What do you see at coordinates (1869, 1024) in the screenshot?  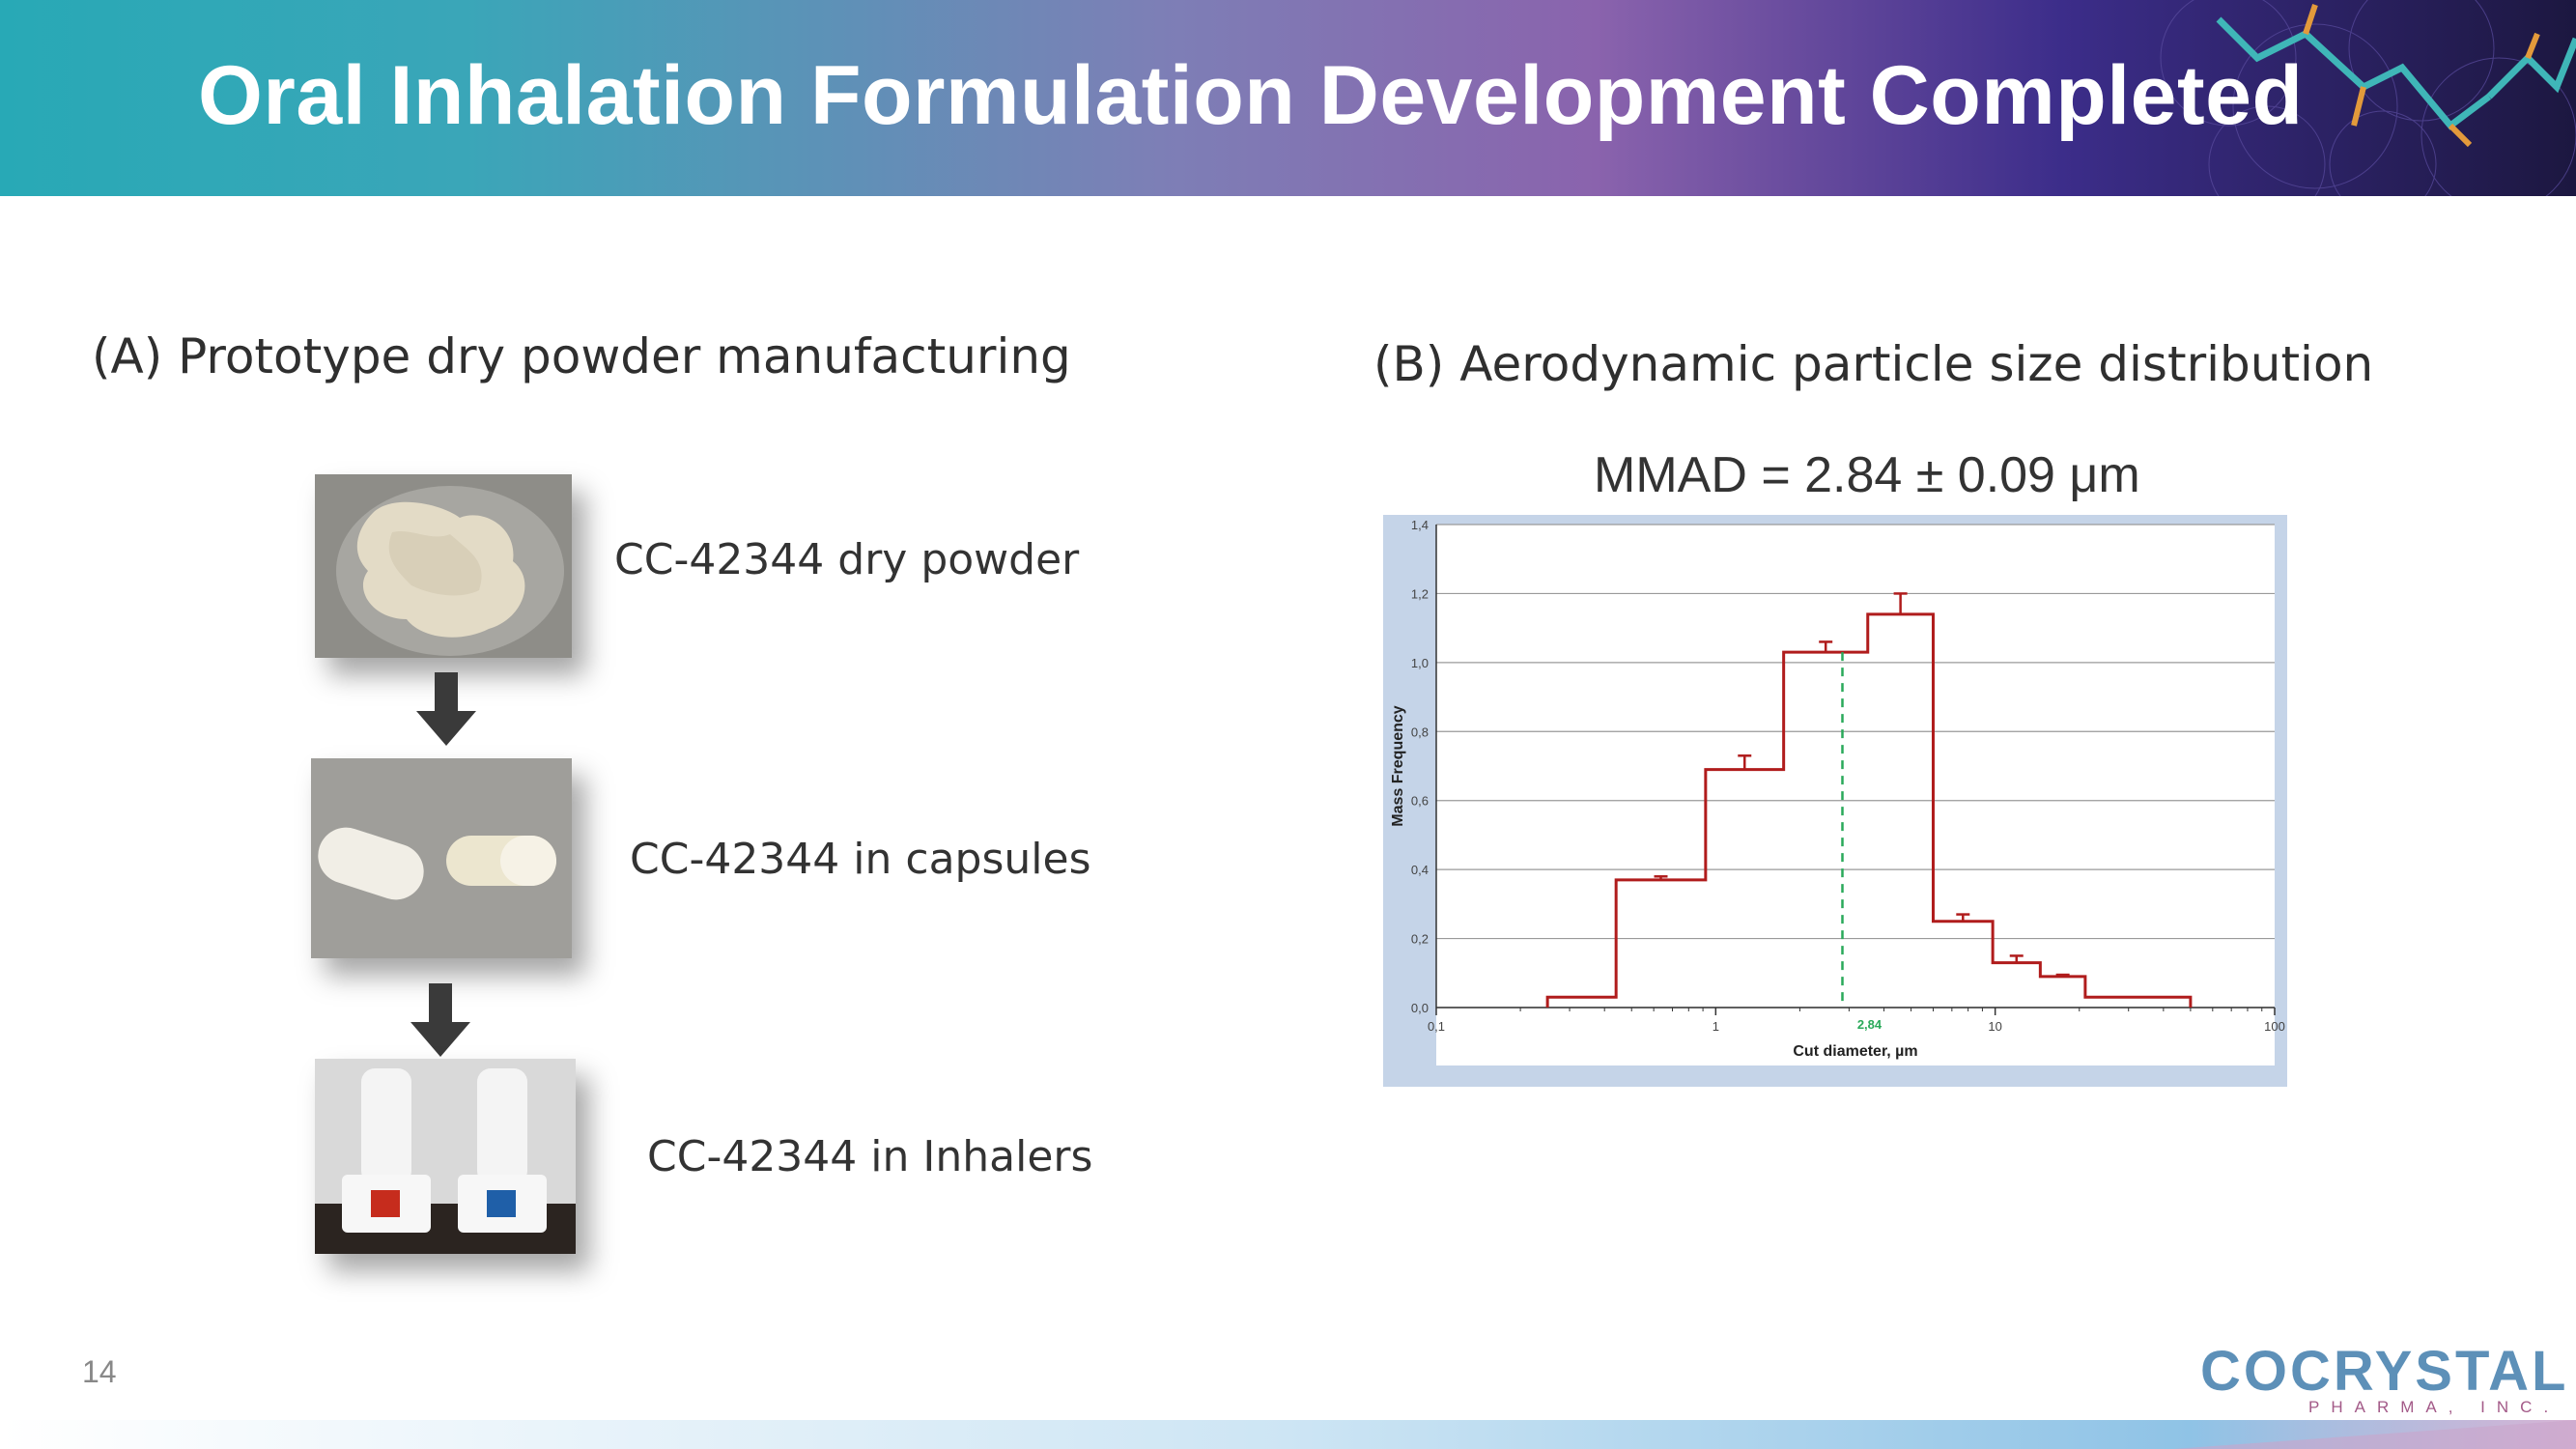 I see `mmad-marker-label: 2,84` at bounding box center [1869, 1024].